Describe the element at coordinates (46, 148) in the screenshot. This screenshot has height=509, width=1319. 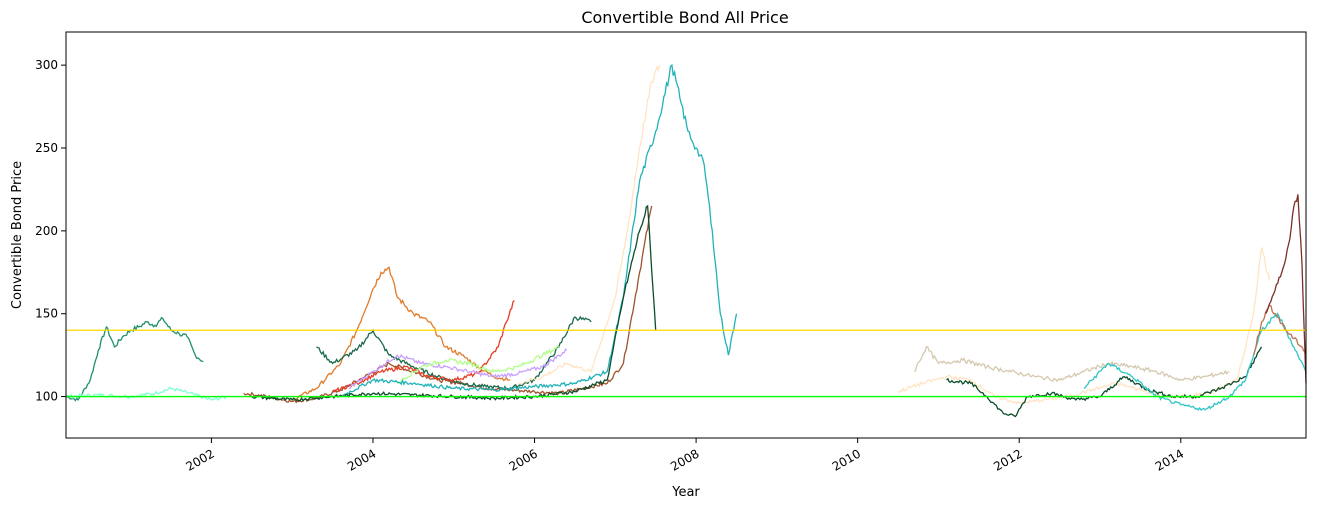
I see `y-tick-label: 250` at that location.